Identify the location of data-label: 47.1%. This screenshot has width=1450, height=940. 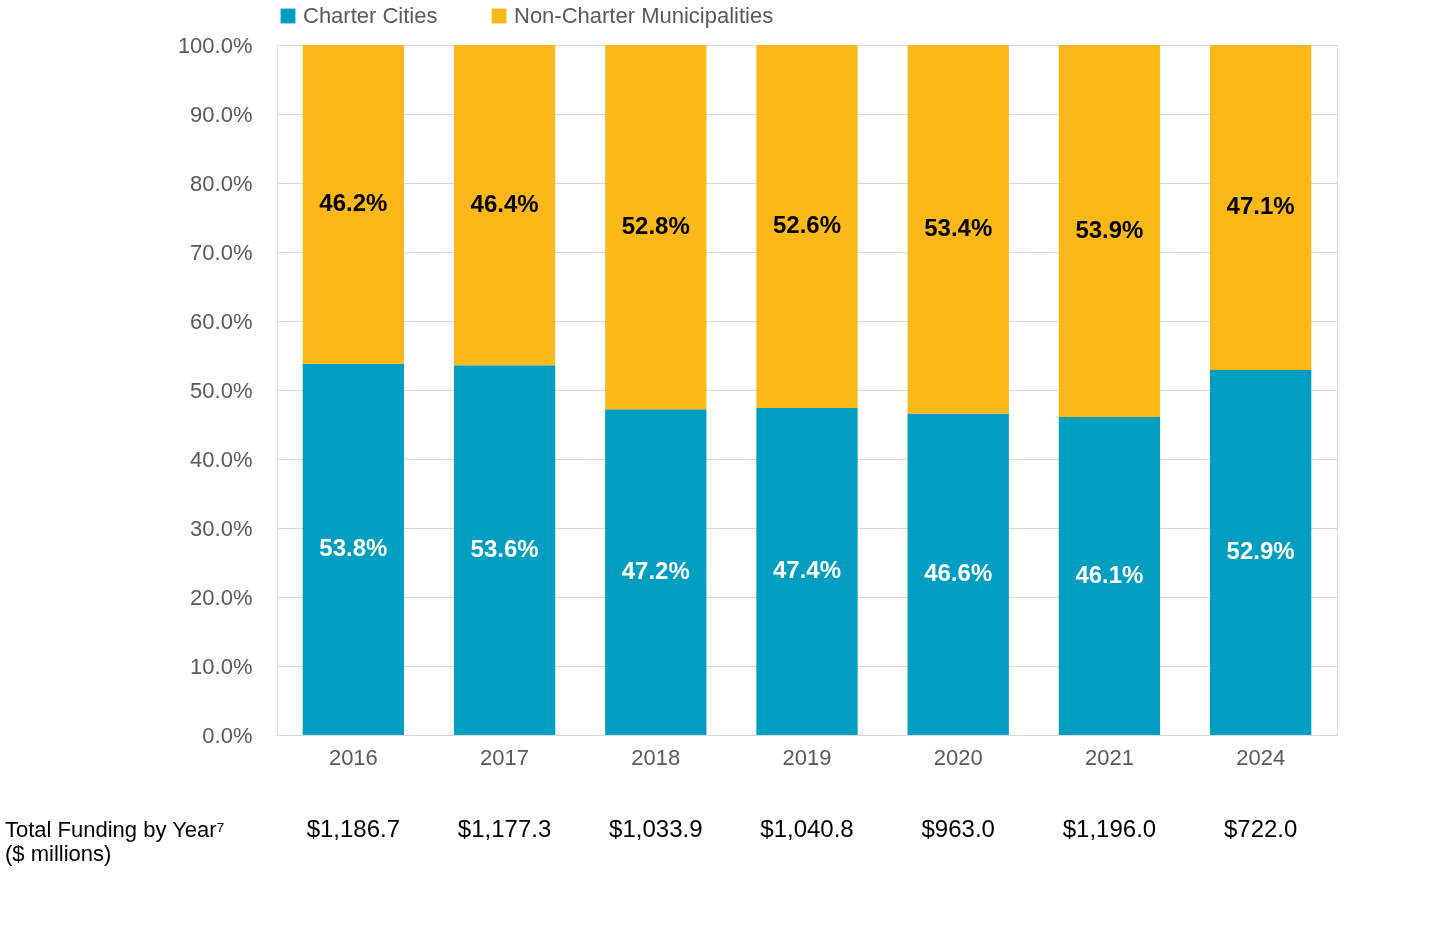
(1260, 206).